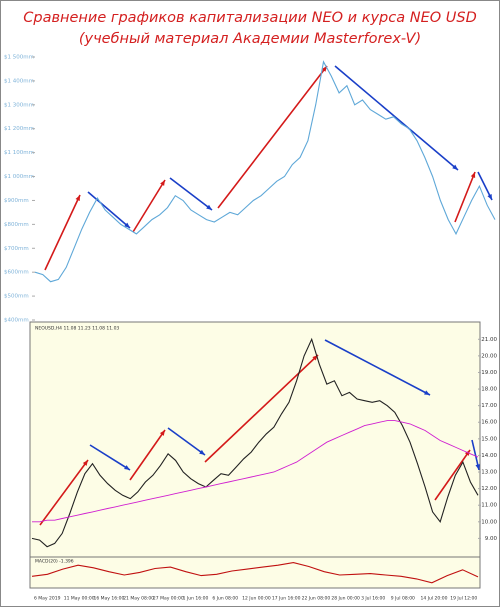 This screenshot has height=607, width=500. I want to click on panel-label: NEOUSD,H4 11.08 11.23 11.08 11.03, so click(77, 329).